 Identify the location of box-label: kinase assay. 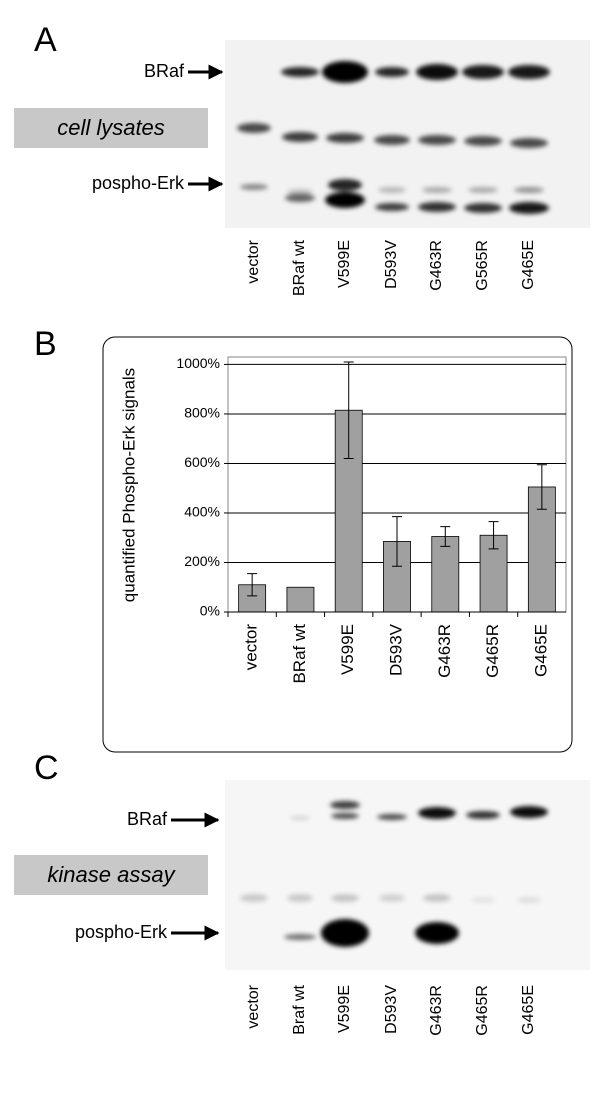
(111, 874).